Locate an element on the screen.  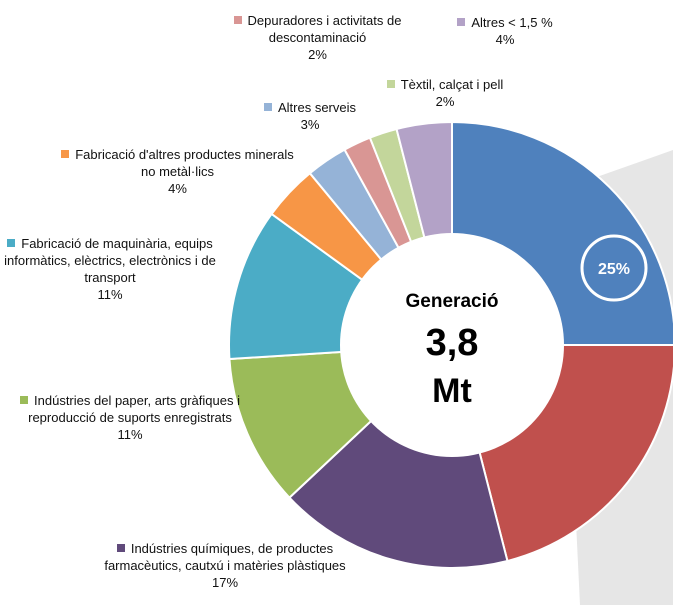
percent-label: 3% is located at coordinates (310, 124).